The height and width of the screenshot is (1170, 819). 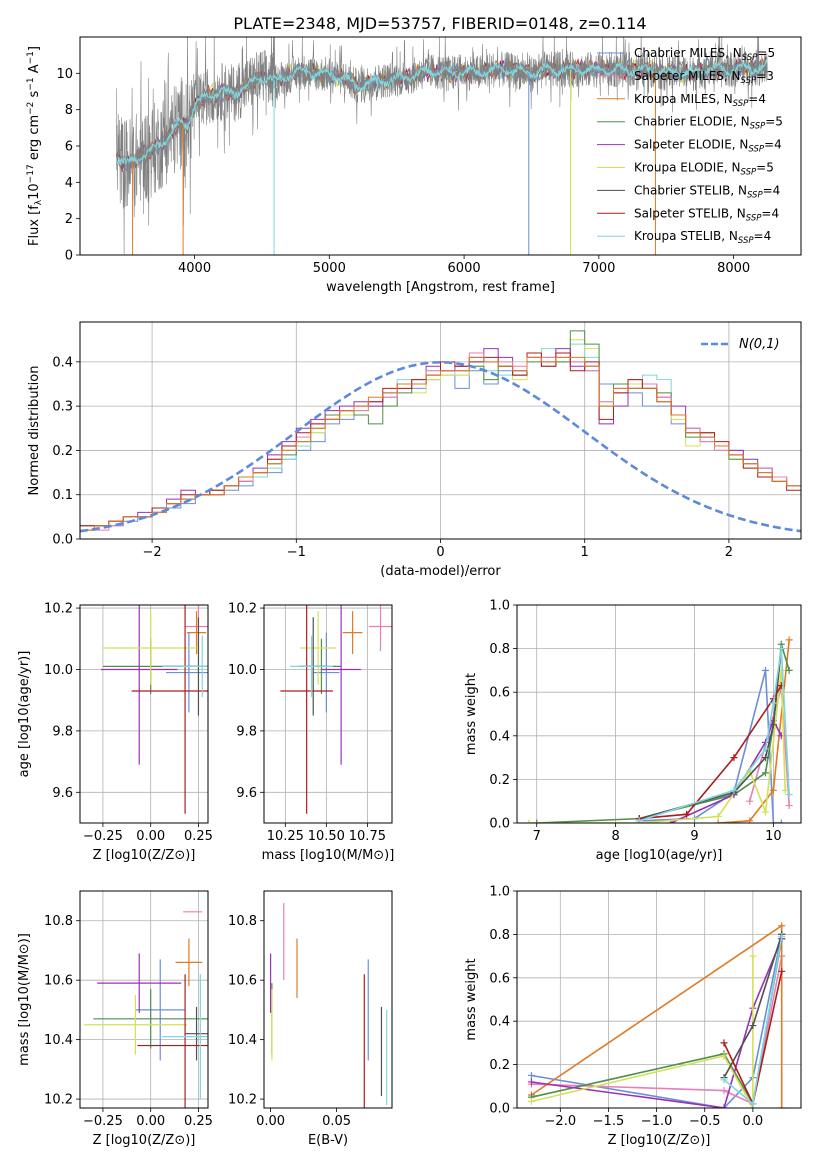 I want to click on legend-model-name: Kroupa ELODIE, so click(x=679, y=168).